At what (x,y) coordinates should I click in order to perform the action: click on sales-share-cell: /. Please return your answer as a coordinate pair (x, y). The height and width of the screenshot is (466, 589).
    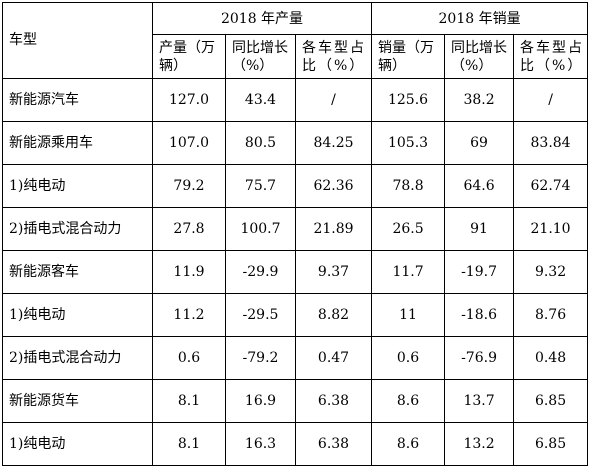
    Looking at the image, I should click on (551, 100).